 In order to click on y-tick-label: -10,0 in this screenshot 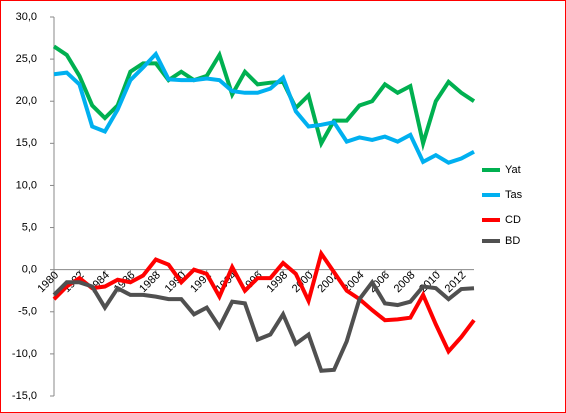, I will do `click(24, 354)`.